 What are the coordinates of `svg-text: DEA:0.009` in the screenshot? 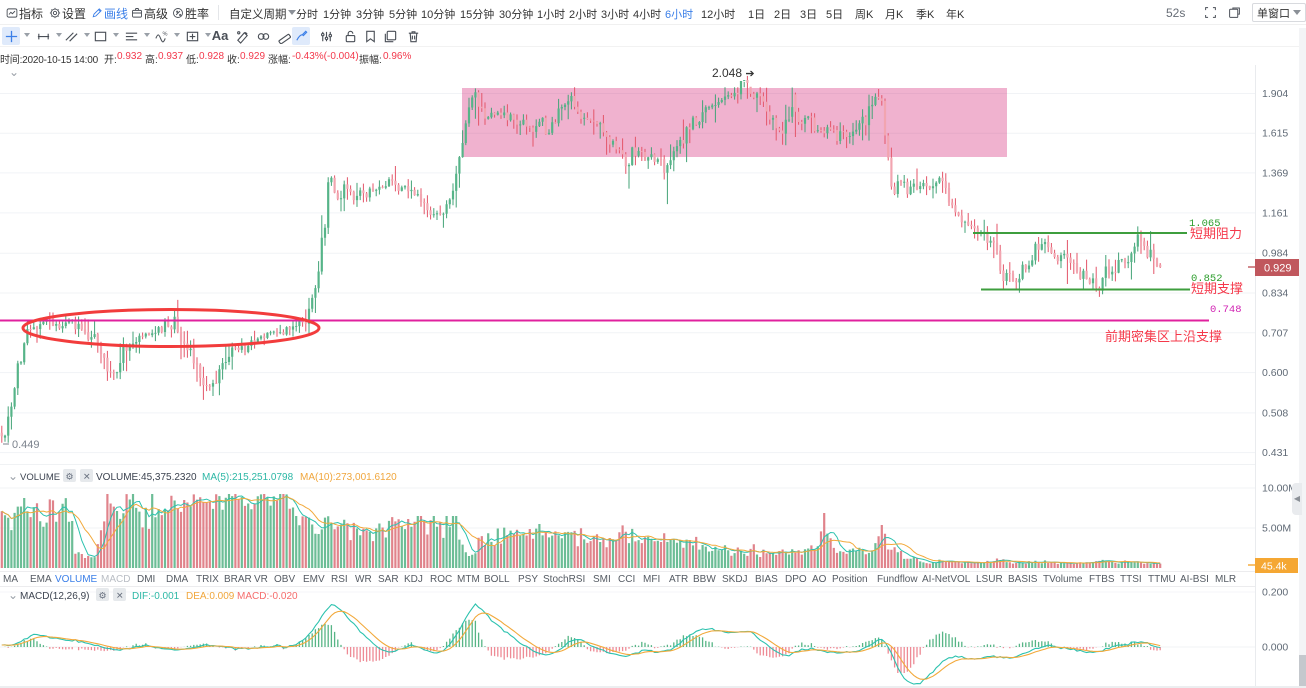 It's located at (210, 596).